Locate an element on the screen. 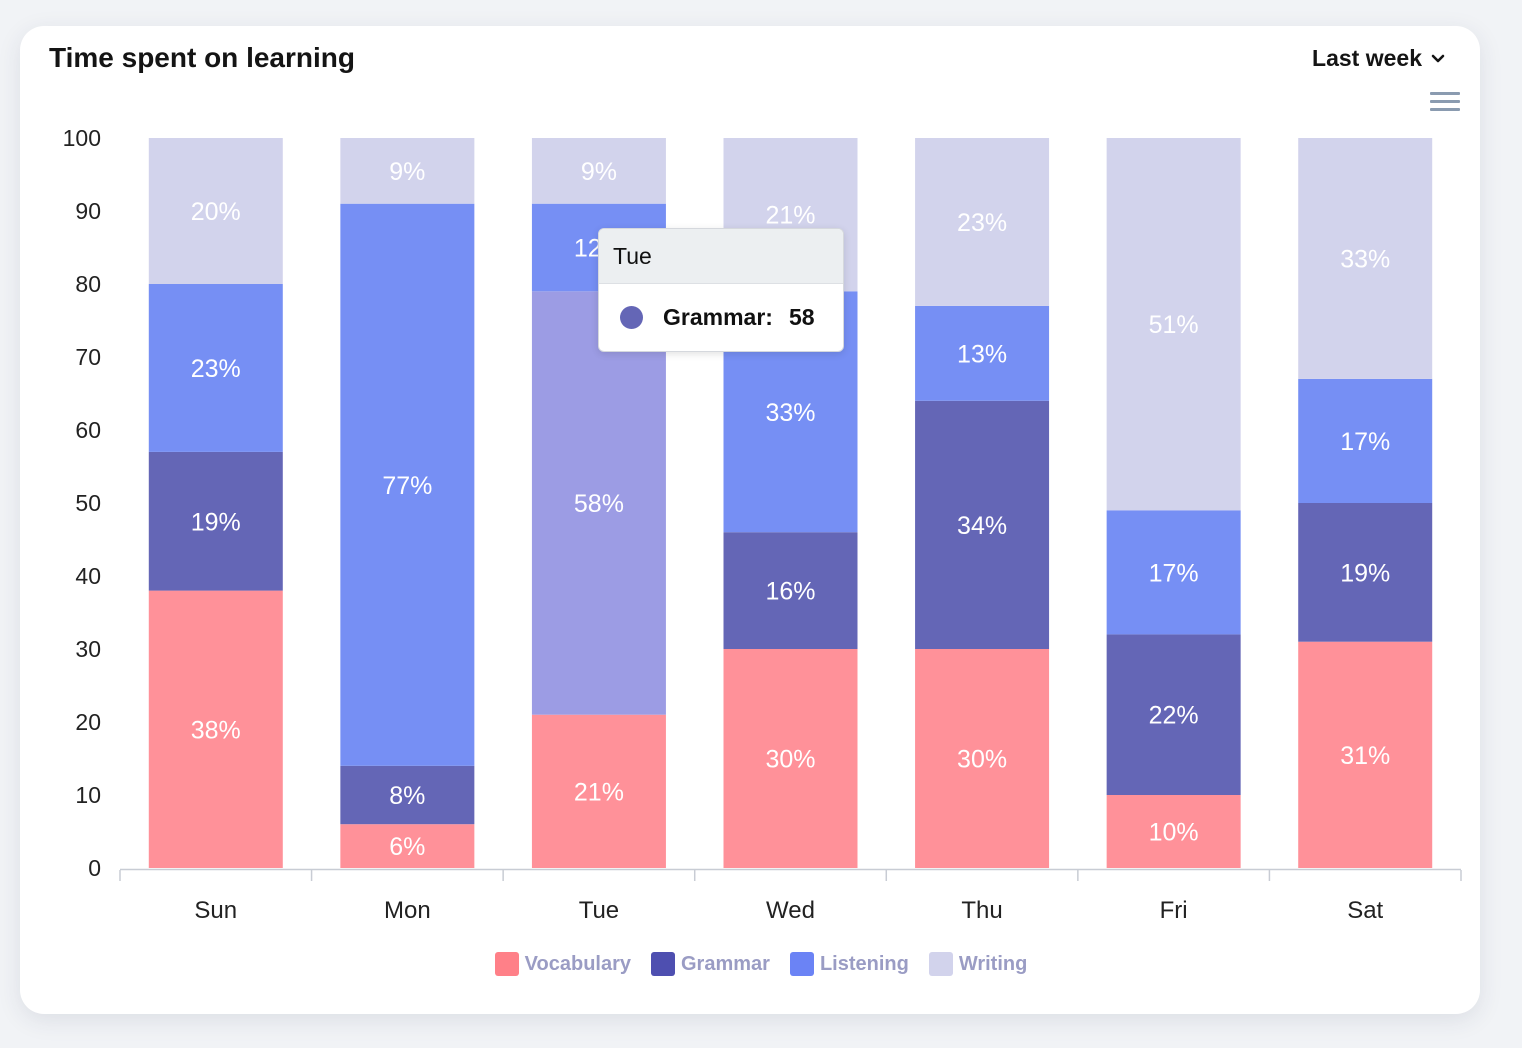 The image size is (1522, 1048). data-label: 31% is located at coordinates (1365, 756).